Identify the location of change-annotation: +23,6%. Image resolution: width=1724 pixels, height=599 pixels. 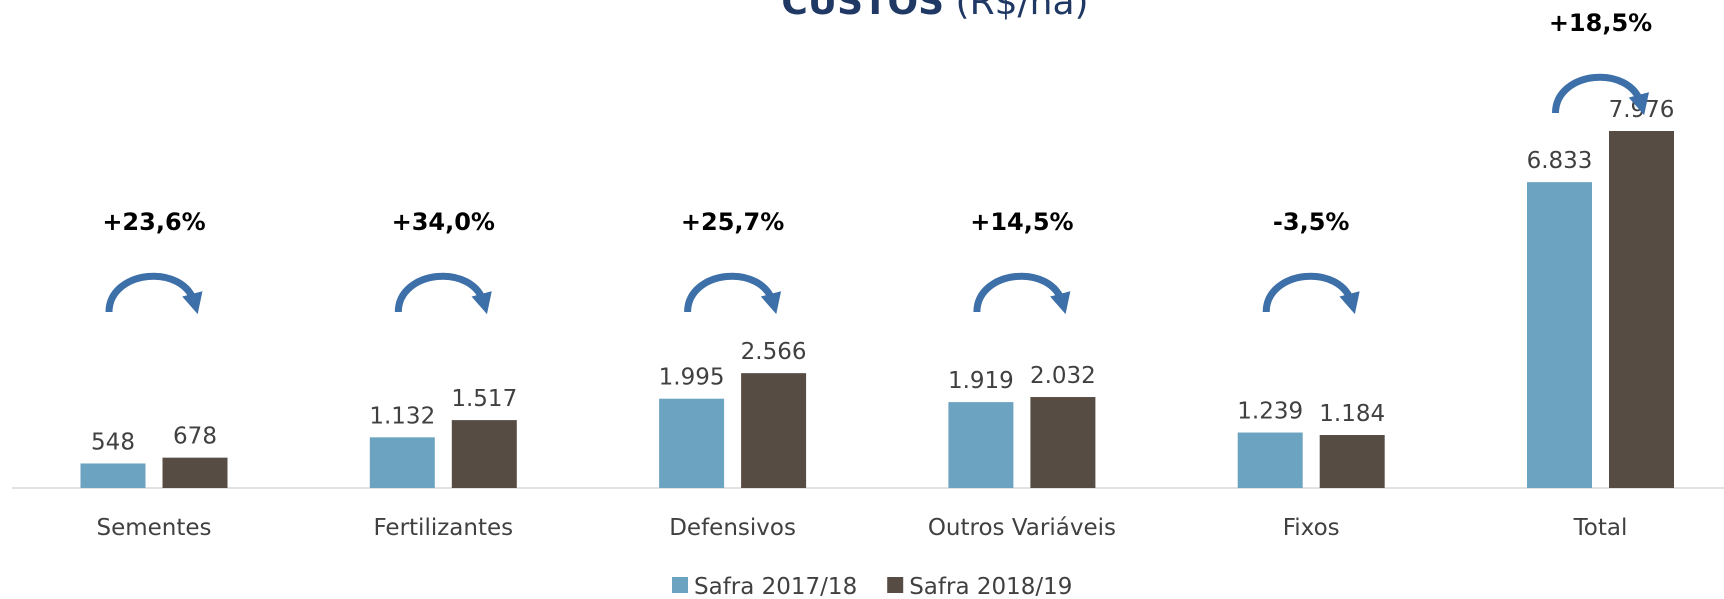
(153, 222).